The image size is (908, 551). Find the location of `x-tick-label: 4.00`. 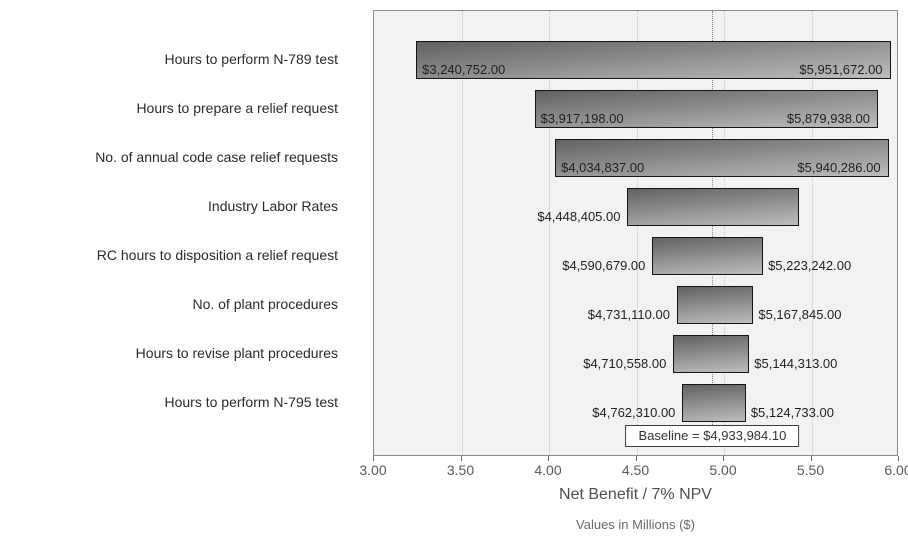

x-tick-label: 4.00 is located at coordinates (548, 470).